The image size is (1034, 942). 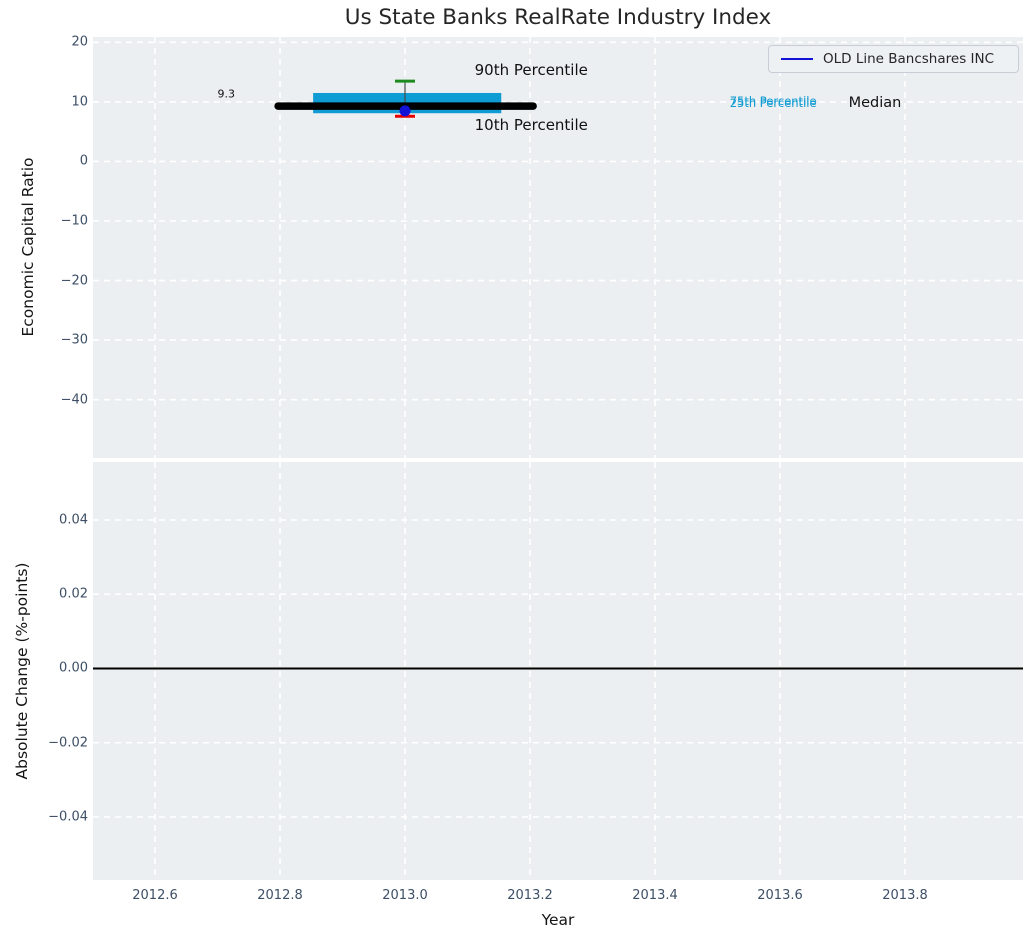 What do you see at coordinates (531, 70) in the screenshot?
I see `annotation-90th-percentile: 90th Percentile` at bounding box center [531, 70].